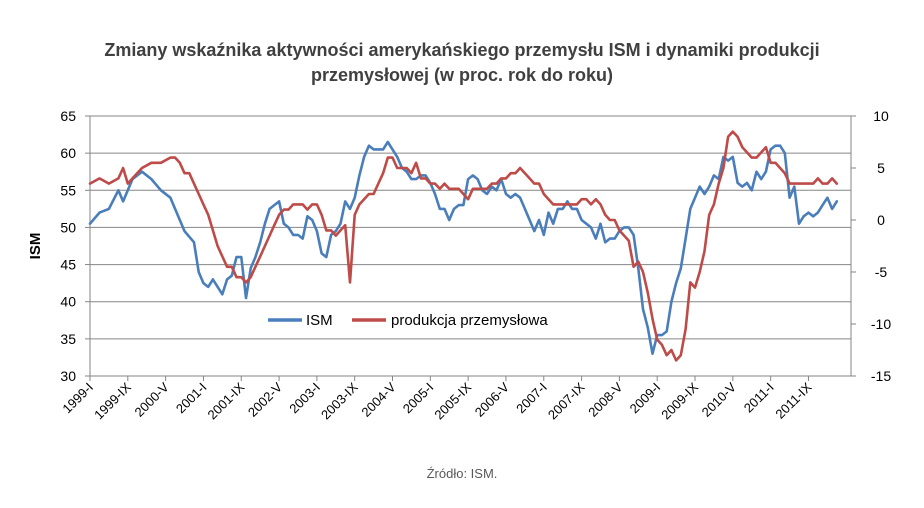  Describe the element at coordinates (881, 376) in the screenshot. I see `y2-tick-label: -15` at that location.